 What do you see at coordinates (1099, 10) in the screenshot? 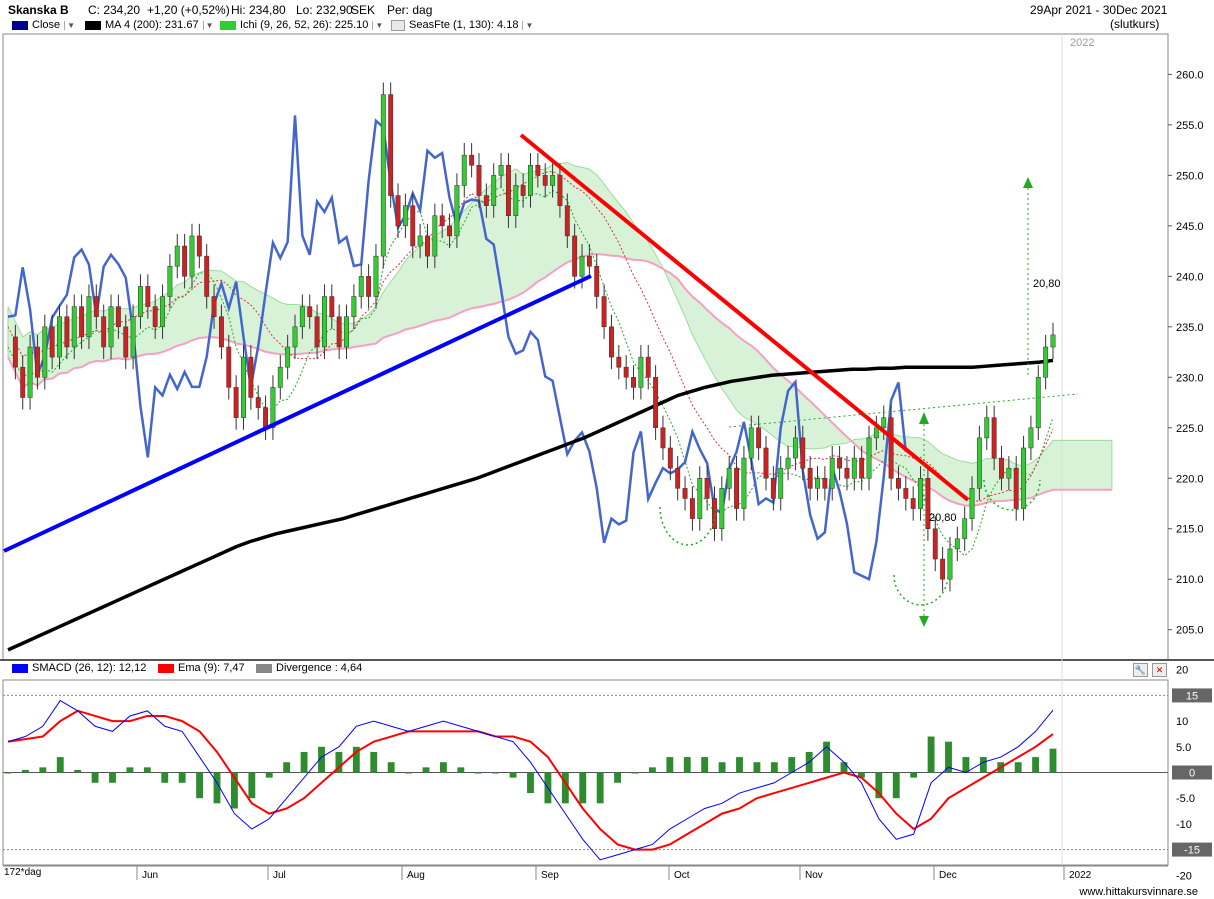
I see `date-range: 29Apr 2021 - 30Dec 2021` at bounding box center [1099, 10].